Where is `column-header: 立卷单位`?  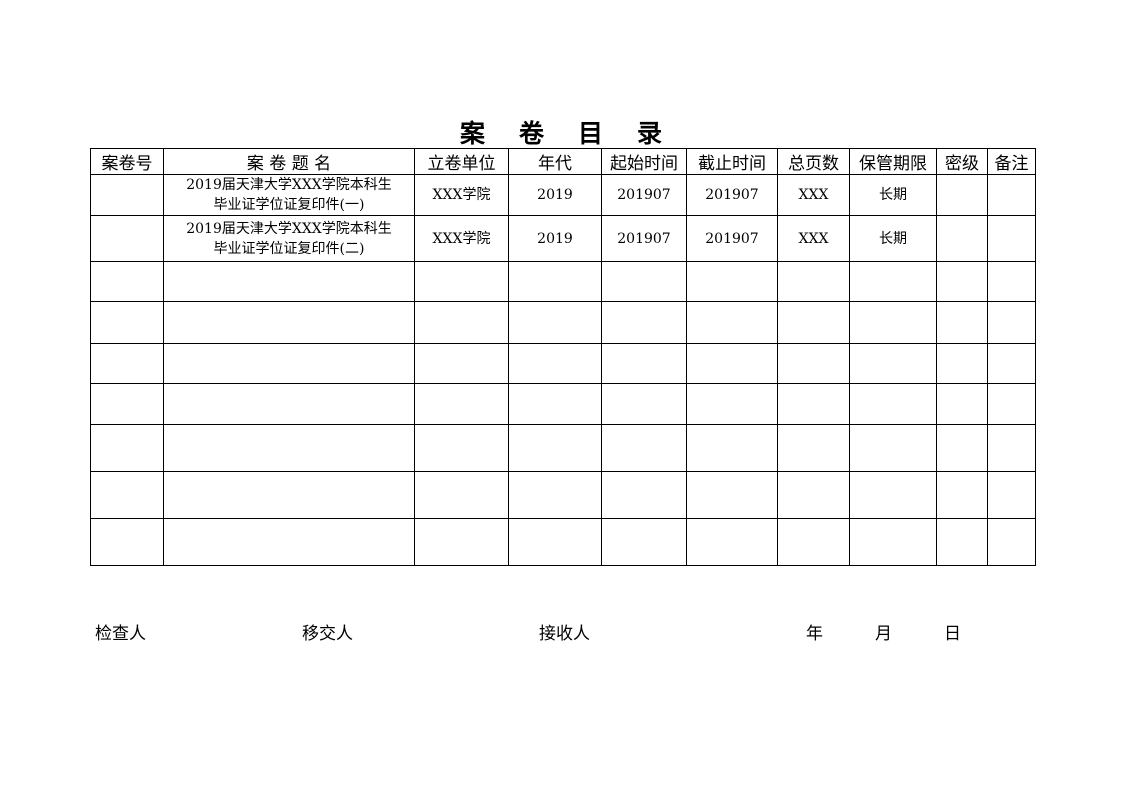 column-header: 立卷单位 is located at coordinates (461, 161).